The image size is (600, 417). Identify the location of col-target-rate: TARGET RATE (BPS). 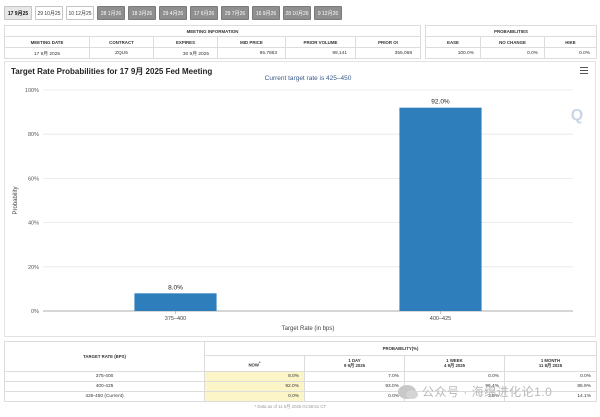
(104, 356).